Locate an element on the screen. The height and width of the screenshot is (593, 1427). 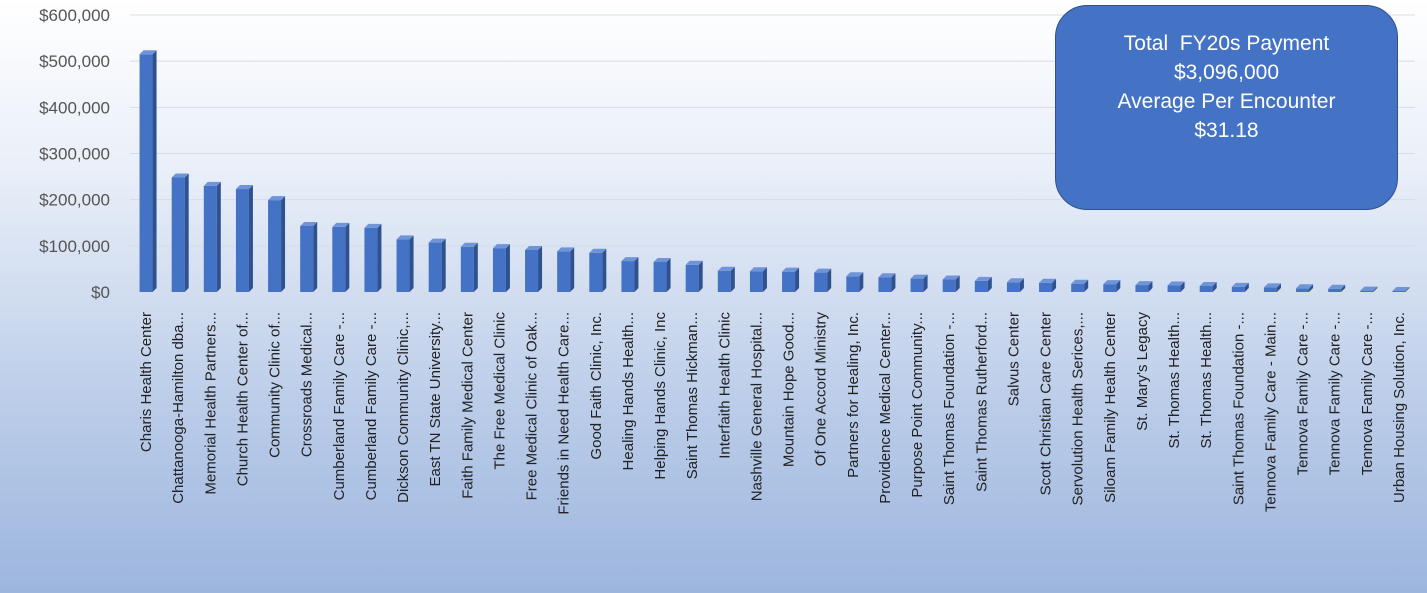
x-tick-label: Faith Family Medical Center is located at coordinates (467, 405).